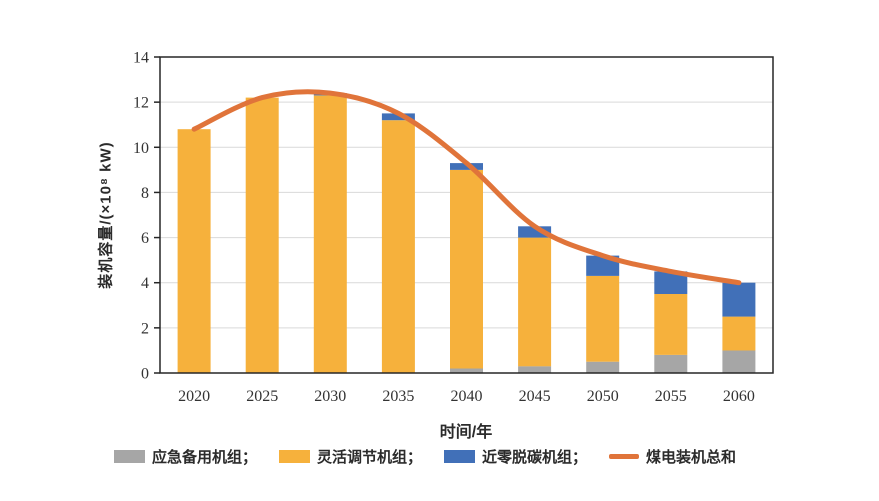 The image size is (879, 501). What do you see at coordinates (145, 238) in the screenshot?
I see `y-tick-label: 6` at bounding box center [145, 238].